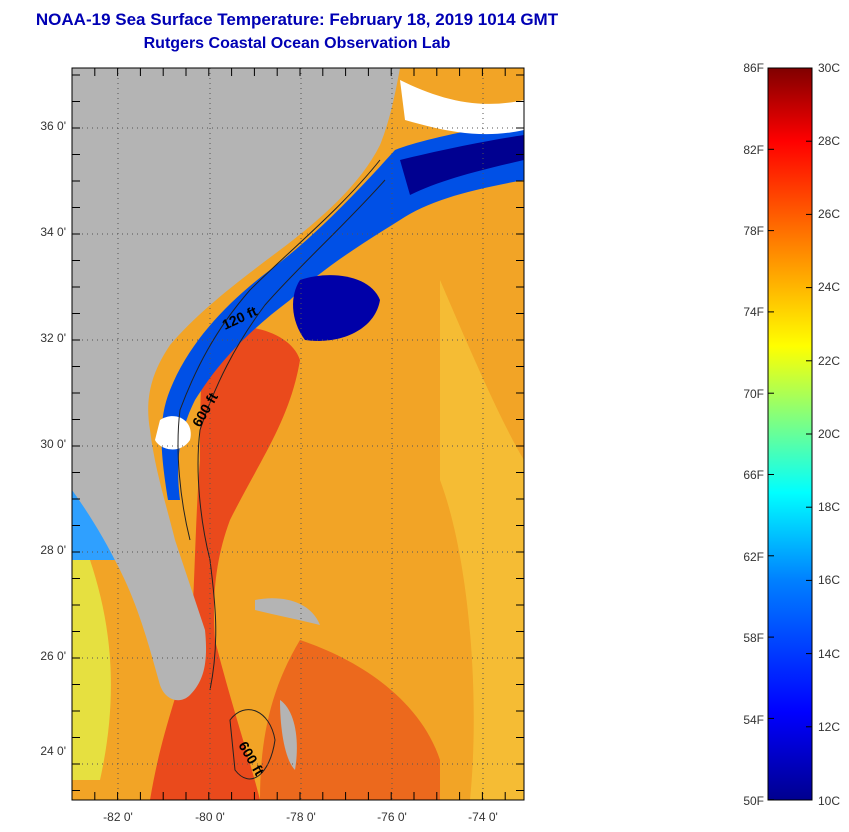 This screenshot has width=849, height=832. I want to click on lon-label-74: -74 0', so click(483, 817).